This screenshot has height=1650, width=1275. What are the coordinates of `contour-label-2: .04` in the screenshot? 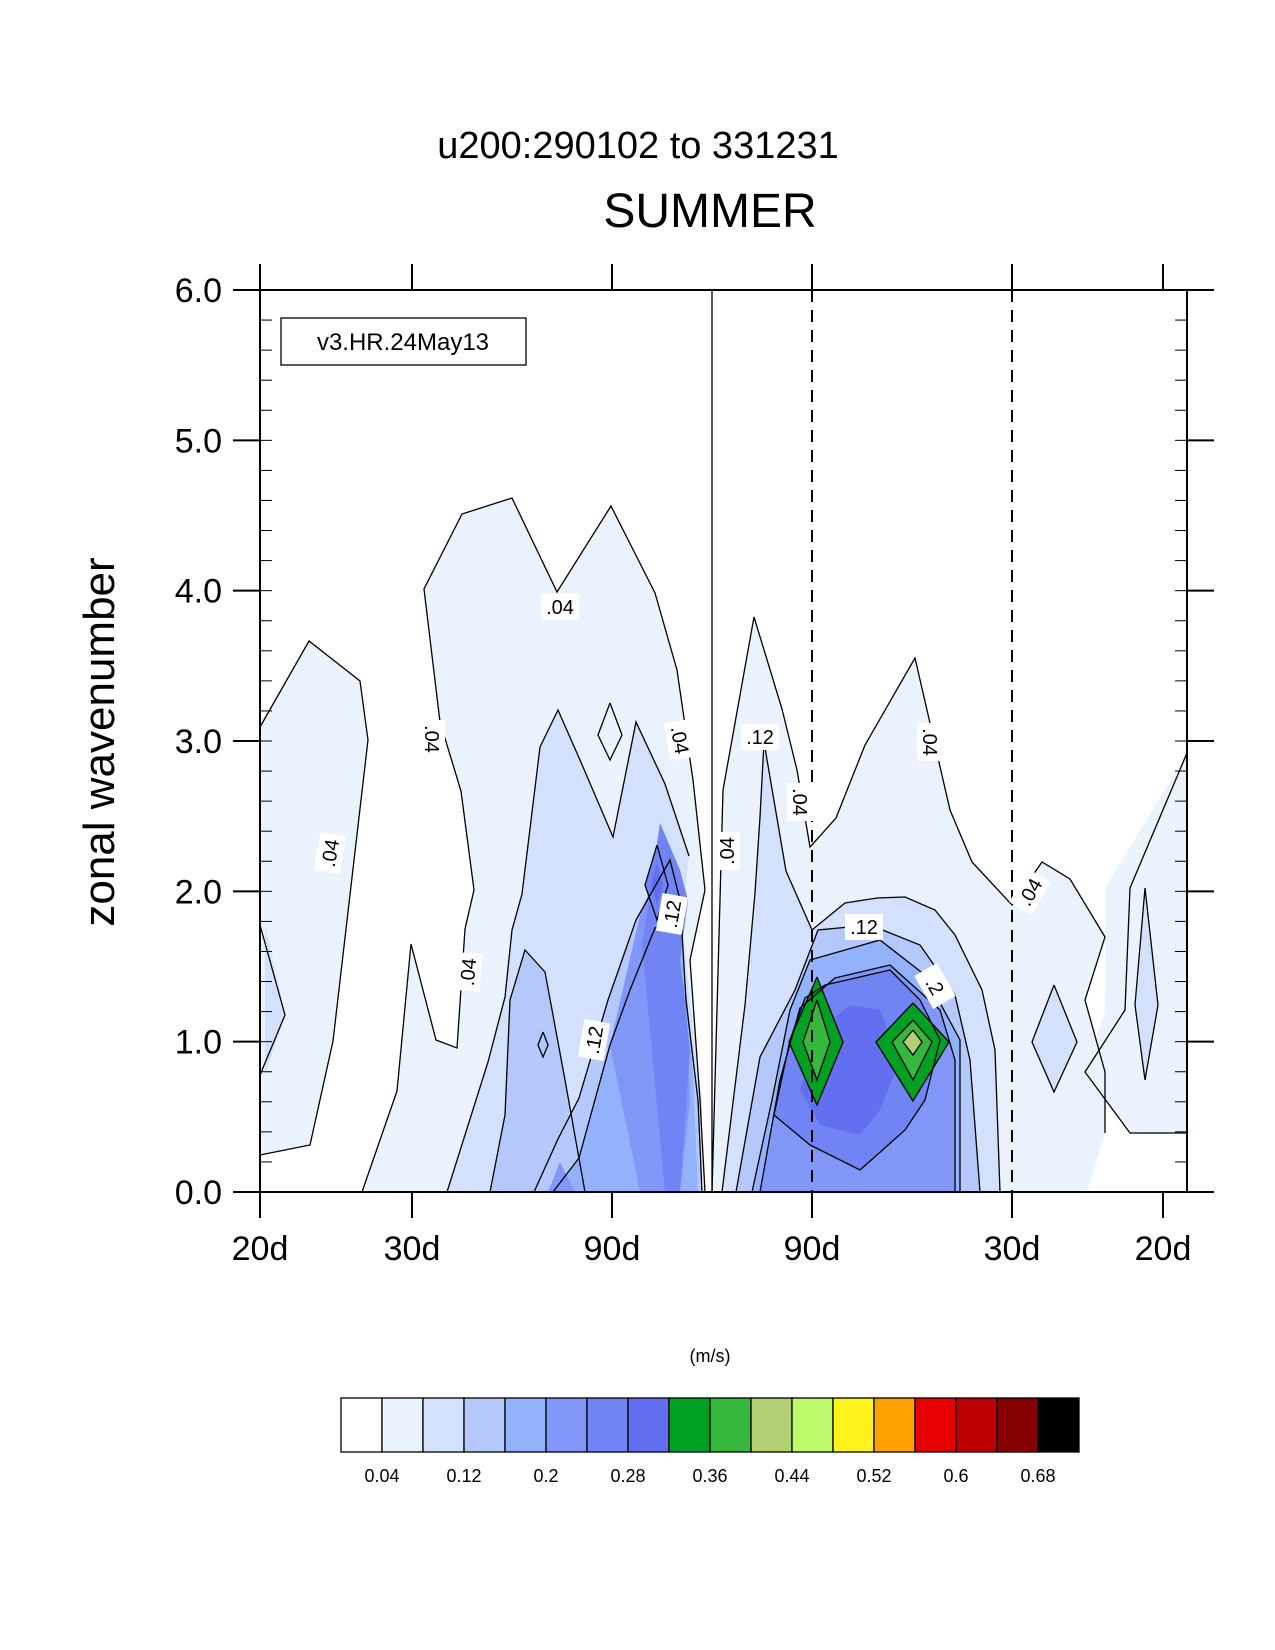 It's located at (330, 853).